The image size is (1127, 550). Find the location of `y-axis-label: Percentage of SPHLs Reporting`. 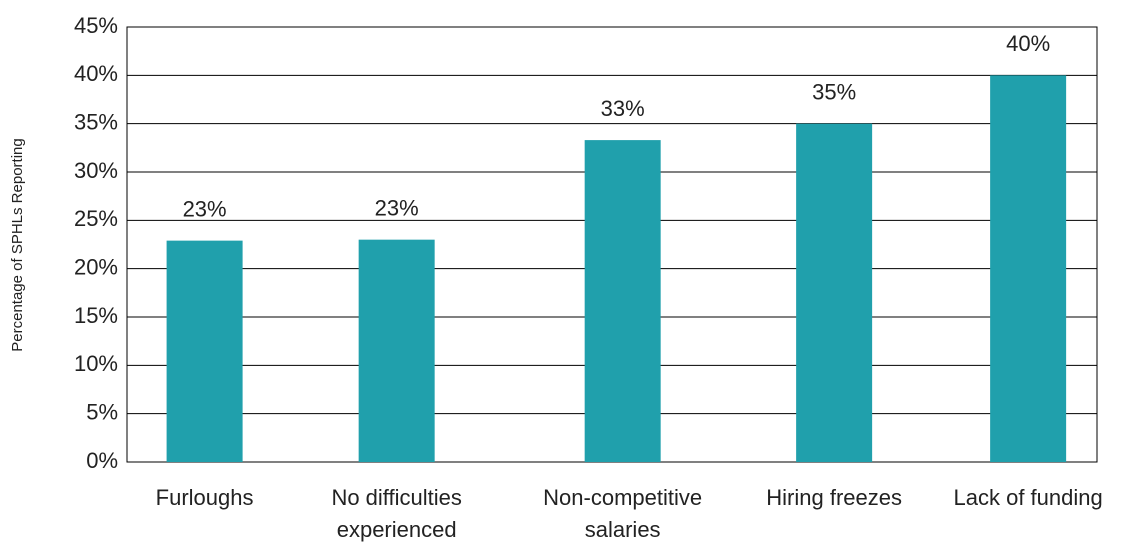

y-axis-label: Percentage of SPHLs Reporting is located at coordinates (17, 244).